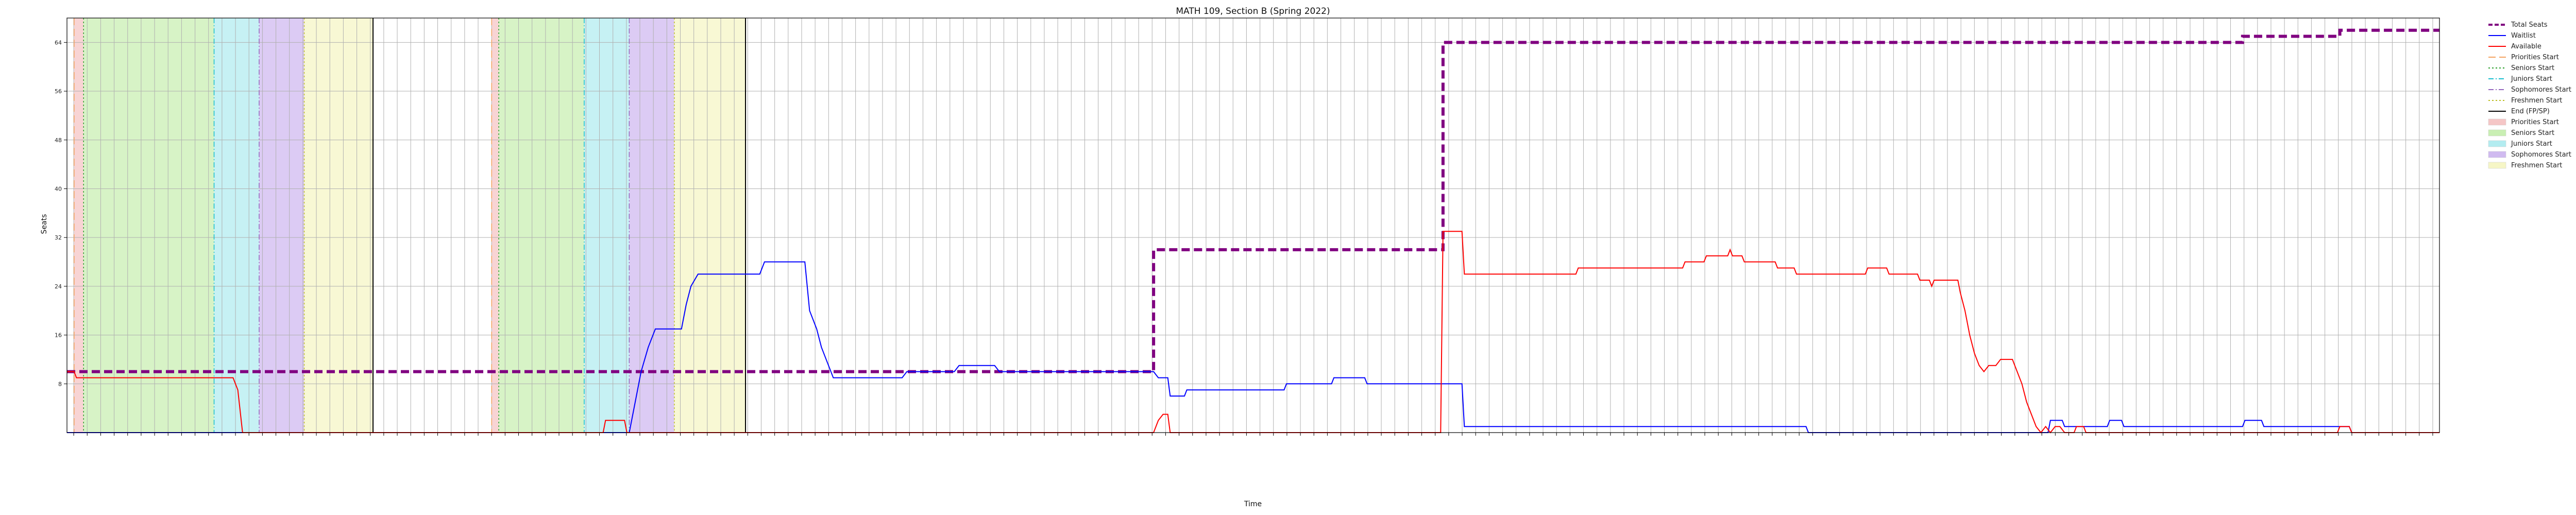 The height and width of the screenshot is (515, 2576). I want to click on legend-label-5: Juniors Start, so click(2531, 79).